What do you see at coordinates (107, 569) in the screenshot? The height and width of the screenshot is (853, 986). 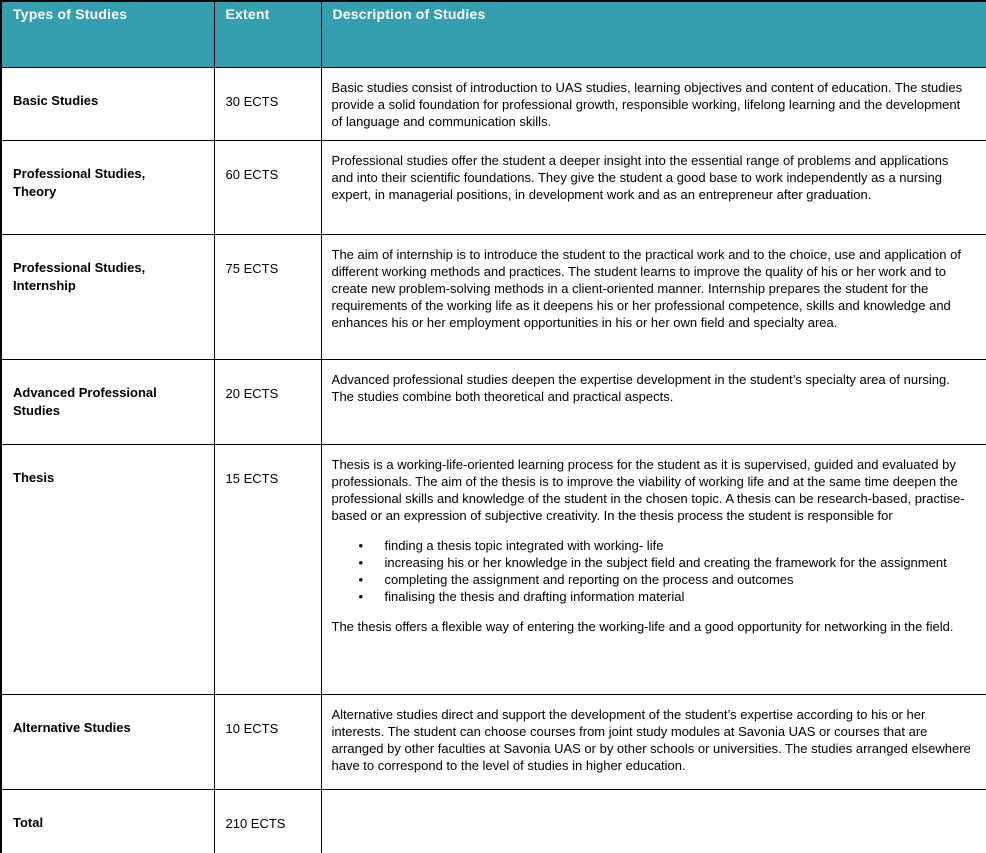 I see `type-label: Thesis` at bounding box center [107, 569].